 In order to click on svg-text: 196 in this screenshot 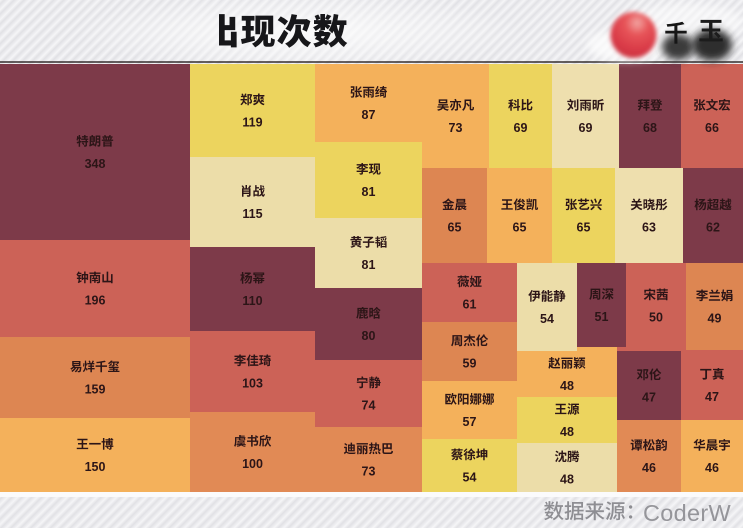, I will do `click(95, 300)`.